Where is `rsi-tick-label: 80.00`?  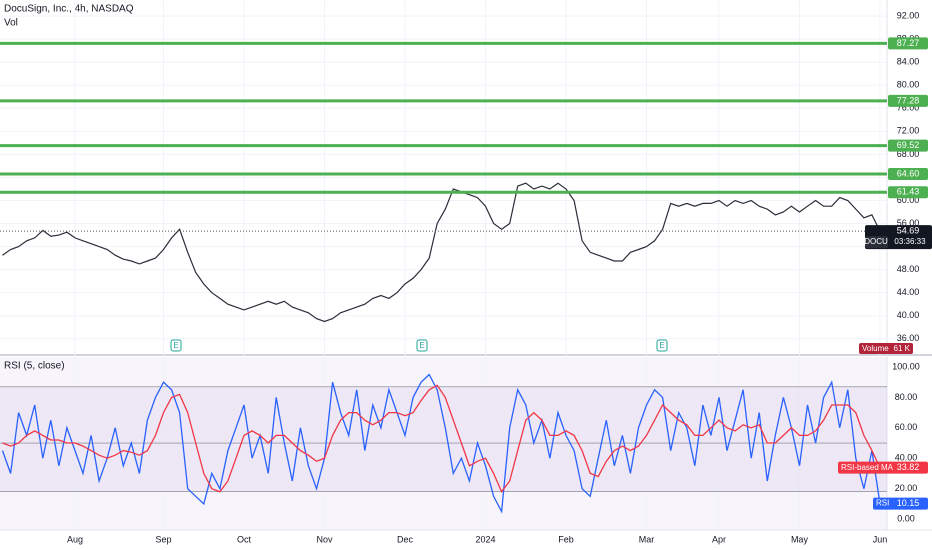 rsi-tick-label: 80.00 is located at coordinates (906, 397).